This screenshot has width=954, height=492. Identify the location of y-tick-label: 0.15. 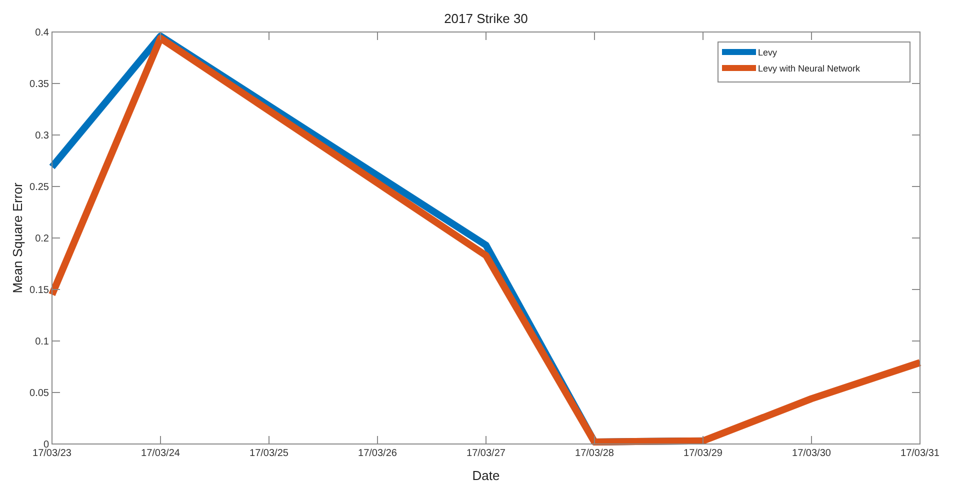
(40, 290).